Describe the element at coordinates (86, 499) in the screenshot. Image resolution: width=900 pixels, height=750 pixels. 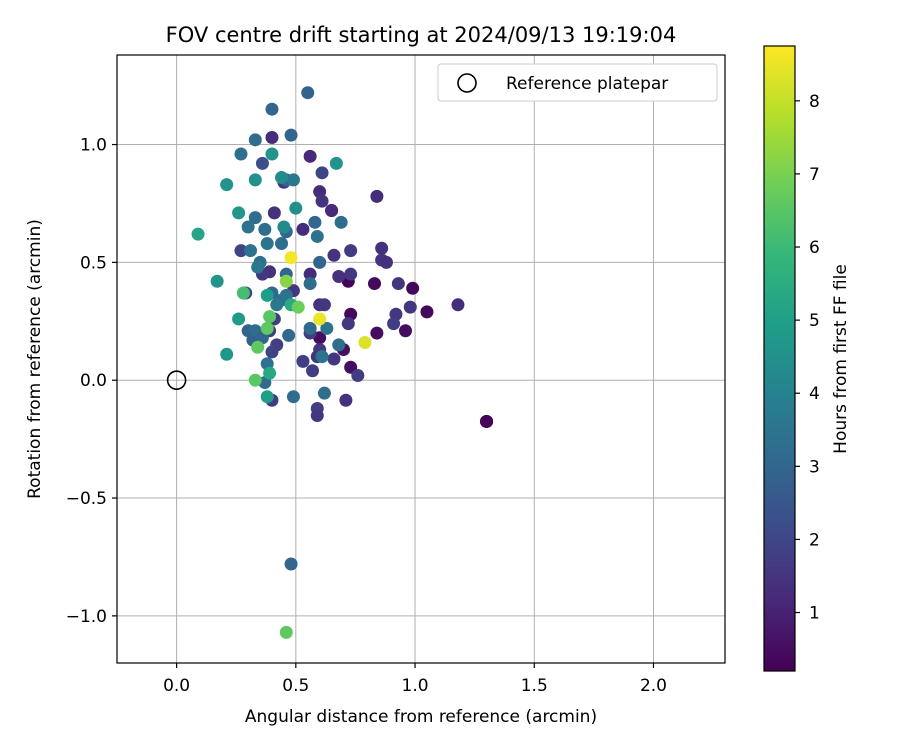
I see `y-tick-label: −0.5` at that location.